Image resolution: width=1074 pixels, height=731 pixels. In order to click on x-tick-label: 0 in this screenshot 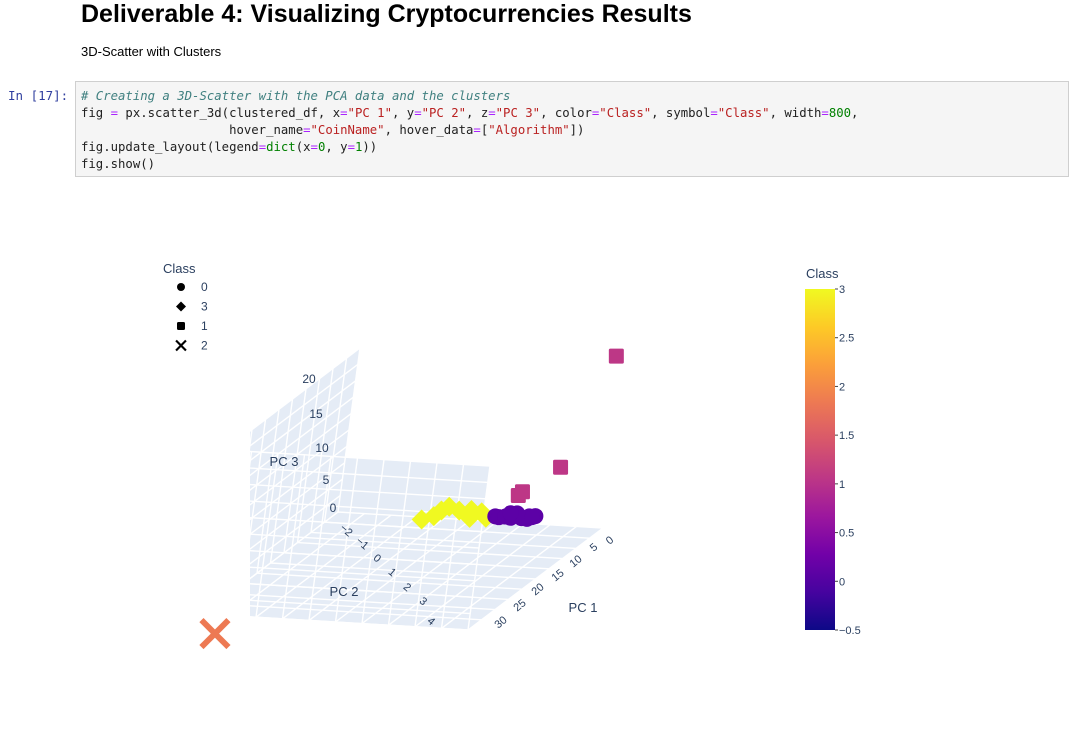, I will do `click(610, 540)`.